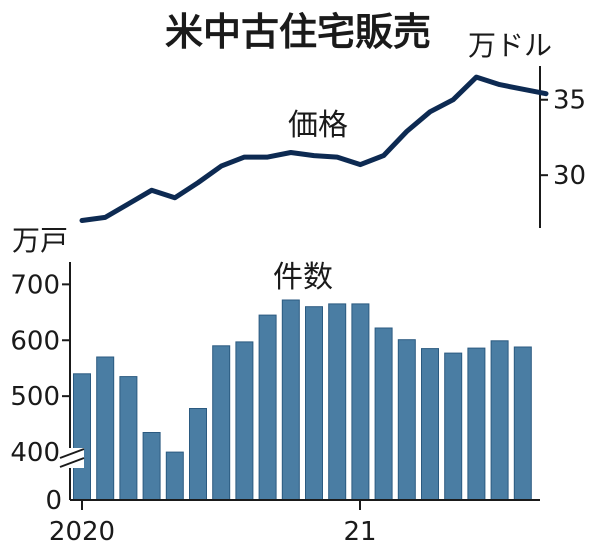 This screenshot has width=596, height=560. I want to click on price-ticks: 30 35, so click(563, 138).